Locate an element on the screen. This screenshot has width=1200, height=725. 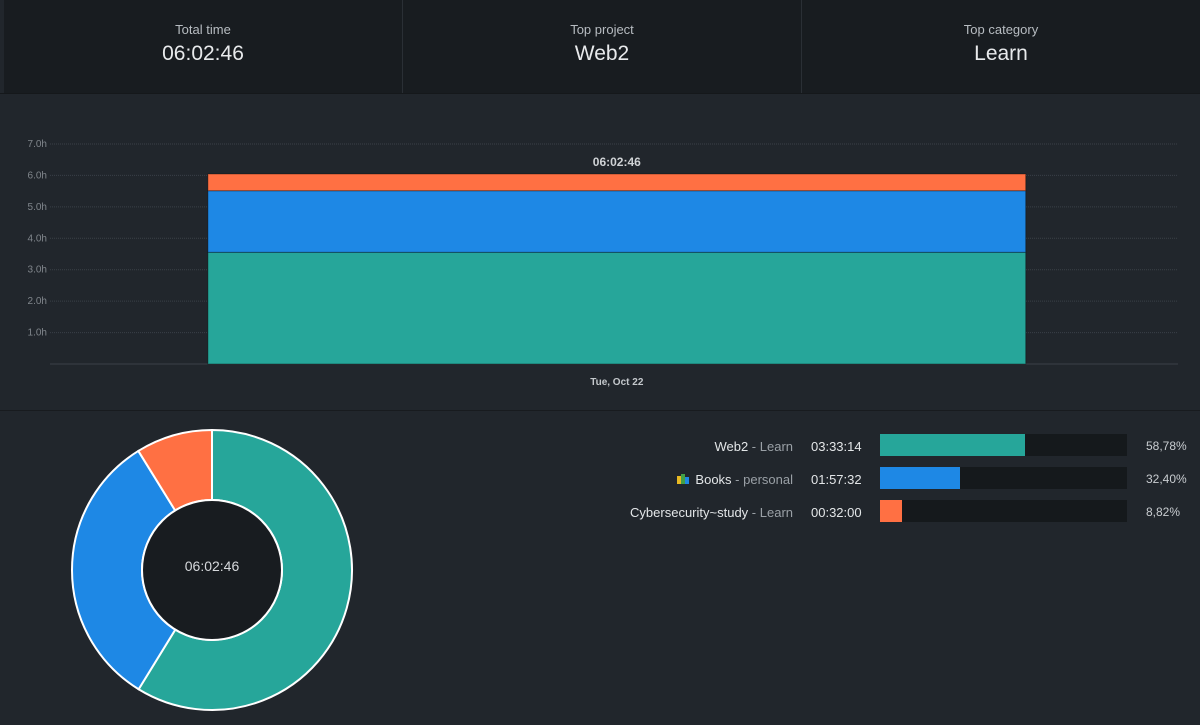
y-tick-label: 6.0h is located at coordinates (37, 175).